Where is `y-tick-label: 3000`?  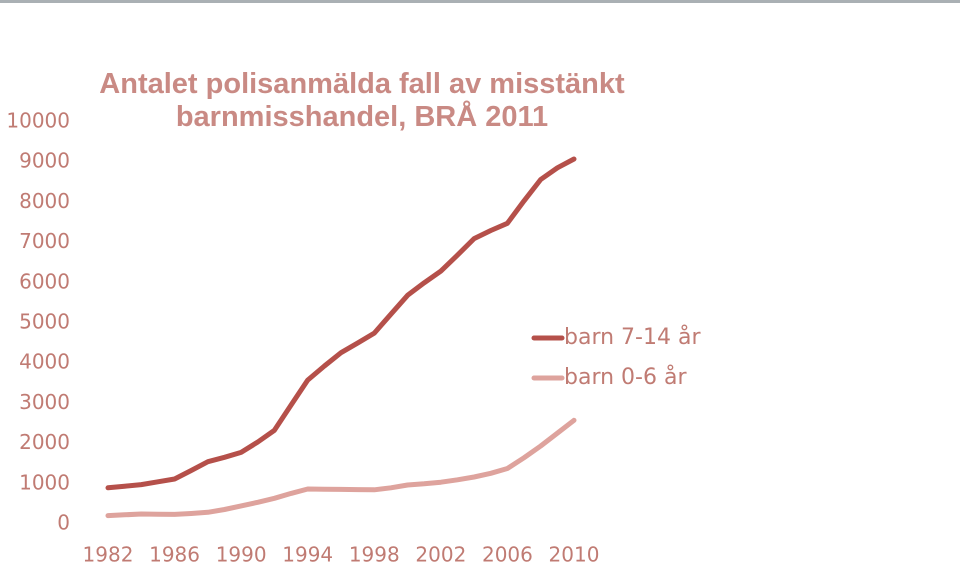 y-tick-label: 3000 is located at coordinates (44, 402).